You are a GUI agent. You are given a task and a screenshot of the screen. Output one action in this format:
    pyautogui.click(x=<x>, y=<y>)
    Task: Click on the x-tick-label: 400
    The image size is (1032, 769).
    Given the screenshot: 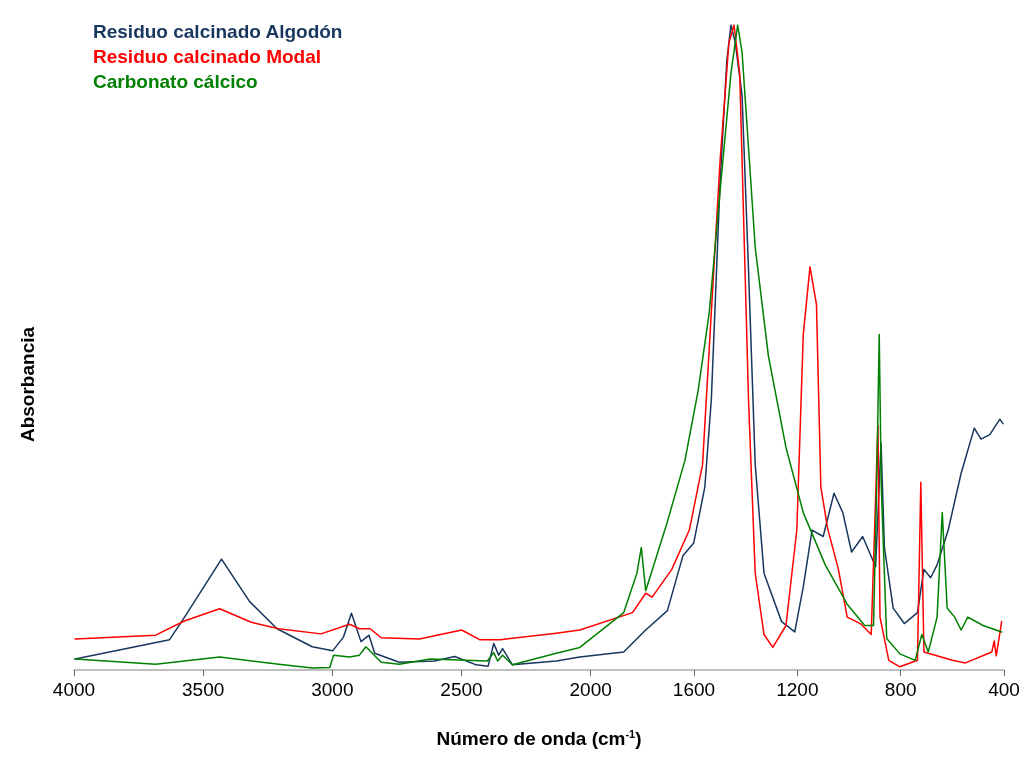 What is the action you would take?
    pyautogui.click(x=1004, y=689)
    